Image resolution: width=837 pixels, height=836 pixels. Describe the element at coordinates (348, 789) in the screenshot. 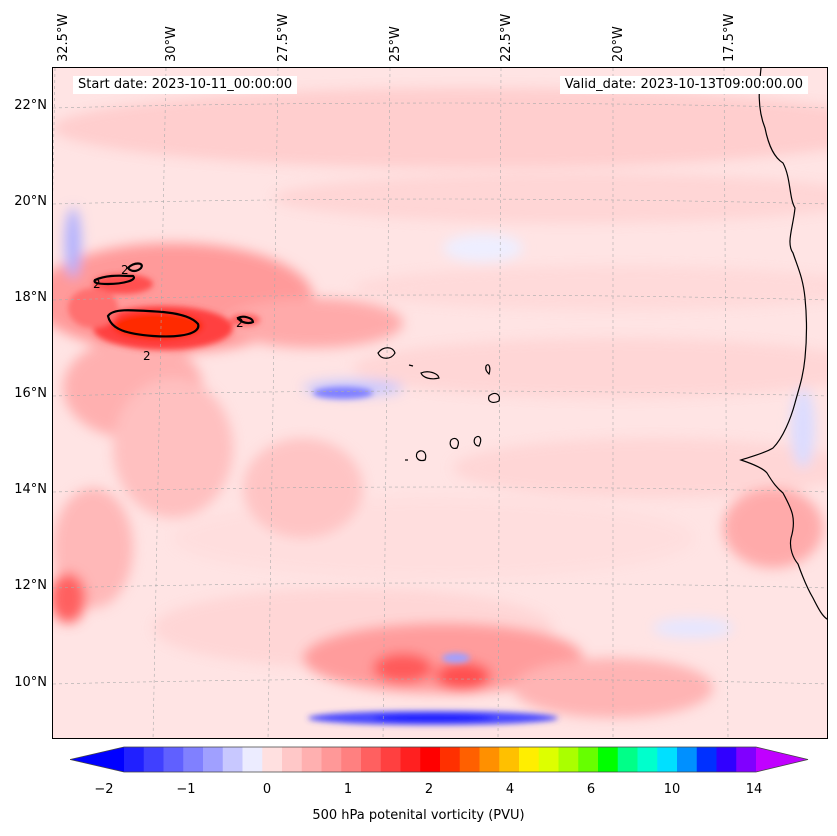

I see `cb-tick-1: 1` at that location.